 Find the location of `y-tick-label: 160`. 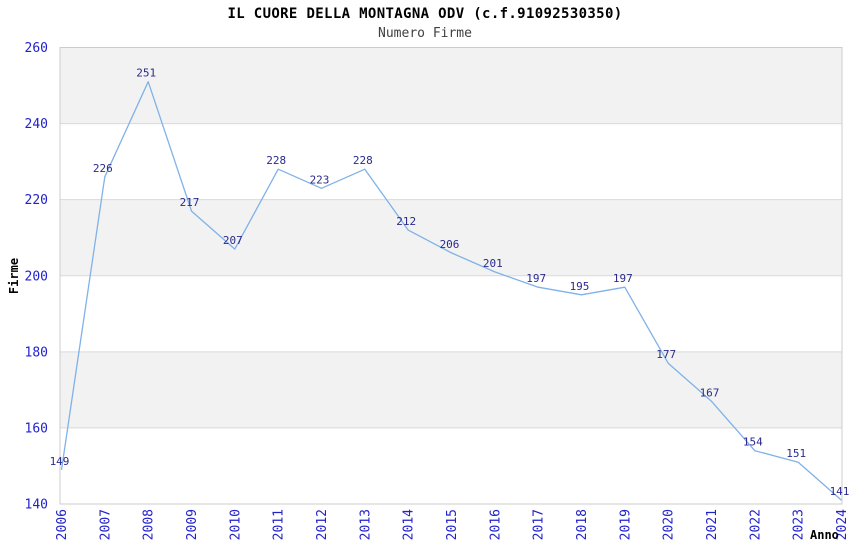

y-tick-label: 160 is located at coordinates (36, 428).